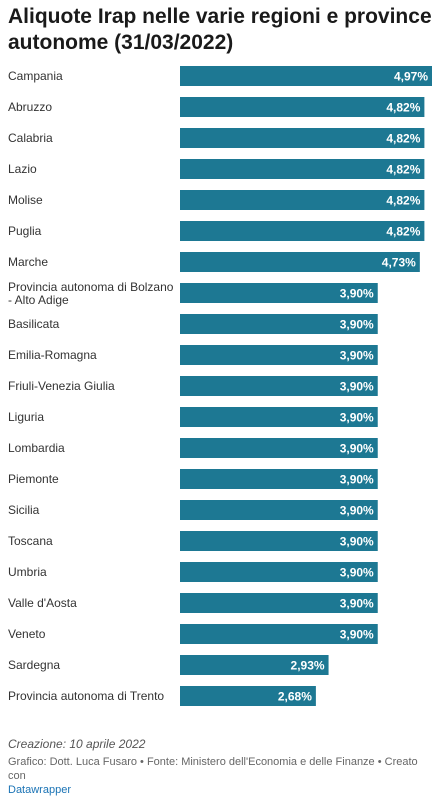  I want to click on value-label-11: 3,90%, so click(357, 418).